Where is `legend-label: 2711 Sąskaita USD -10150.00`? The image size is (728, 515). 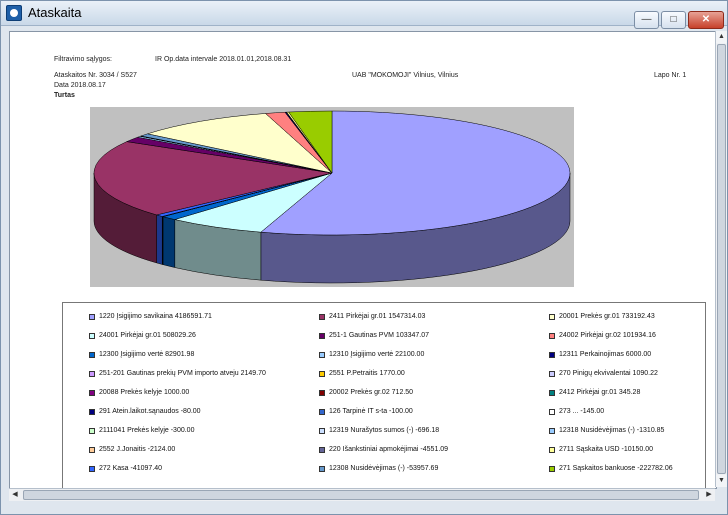
legend-label: 2711 Sąskaita USD -10150.00 is located at coordinates (606, 449).